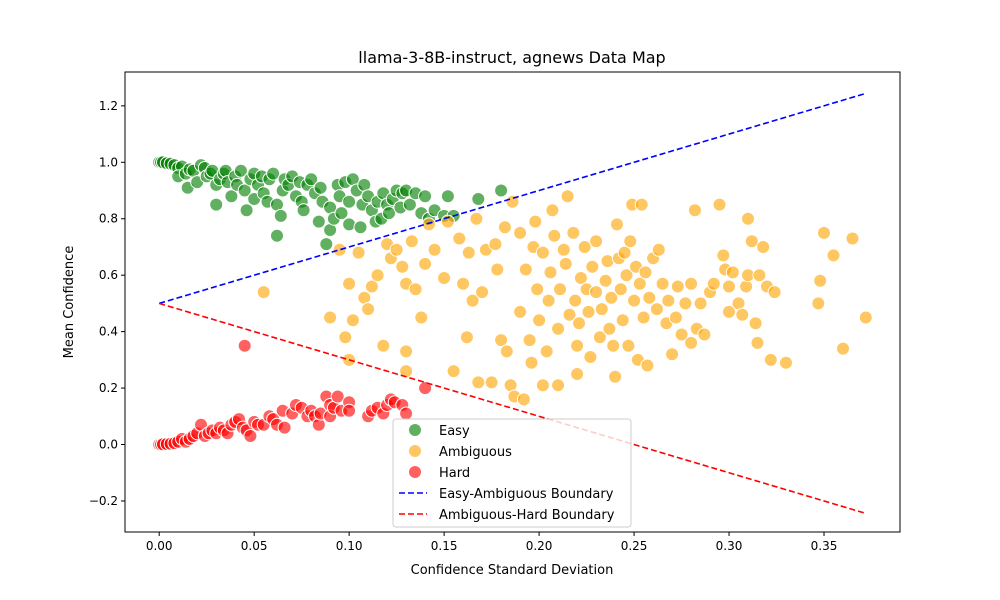 Image resolution: width=1000 pixels, height=600 pixels. Describe the element at coordinates (103, 501) in the screenshot. I see `y-tick-label: −0.2` at that location.